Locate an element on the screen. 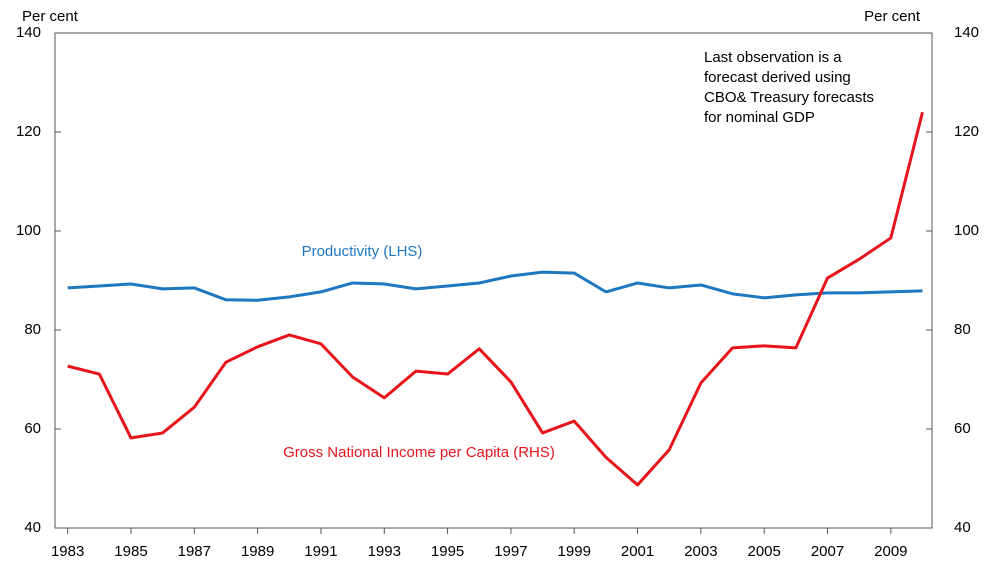  y2-axis-label: Per cent is located at coordinates (892, 16).